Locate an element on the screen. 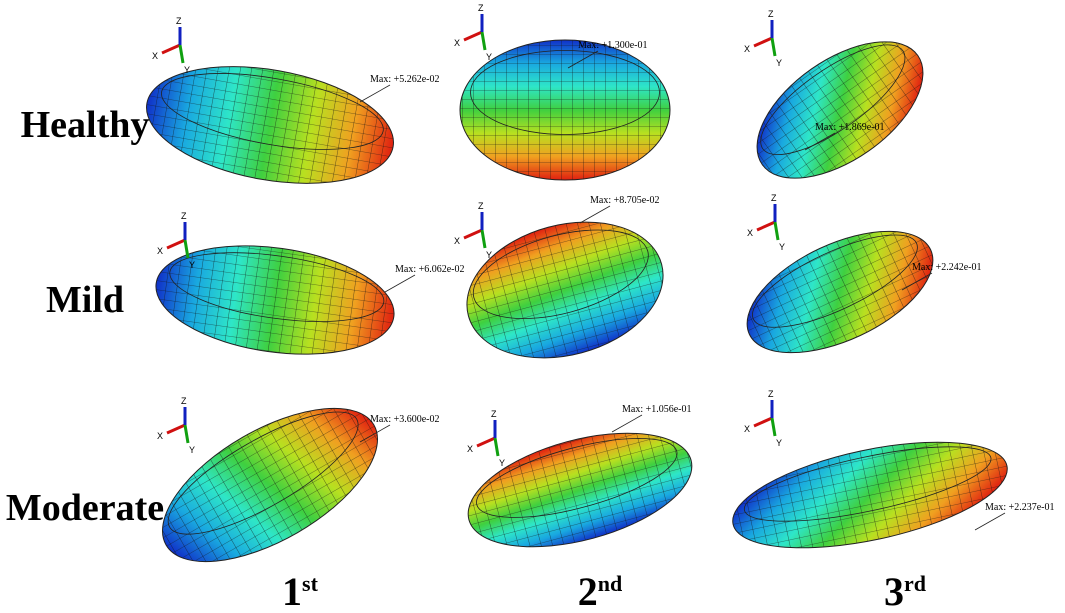 The width and height of the screenshot is (1065, 613). max-label: Max: +2.237e-01 is located at coordinates (1020, 507).